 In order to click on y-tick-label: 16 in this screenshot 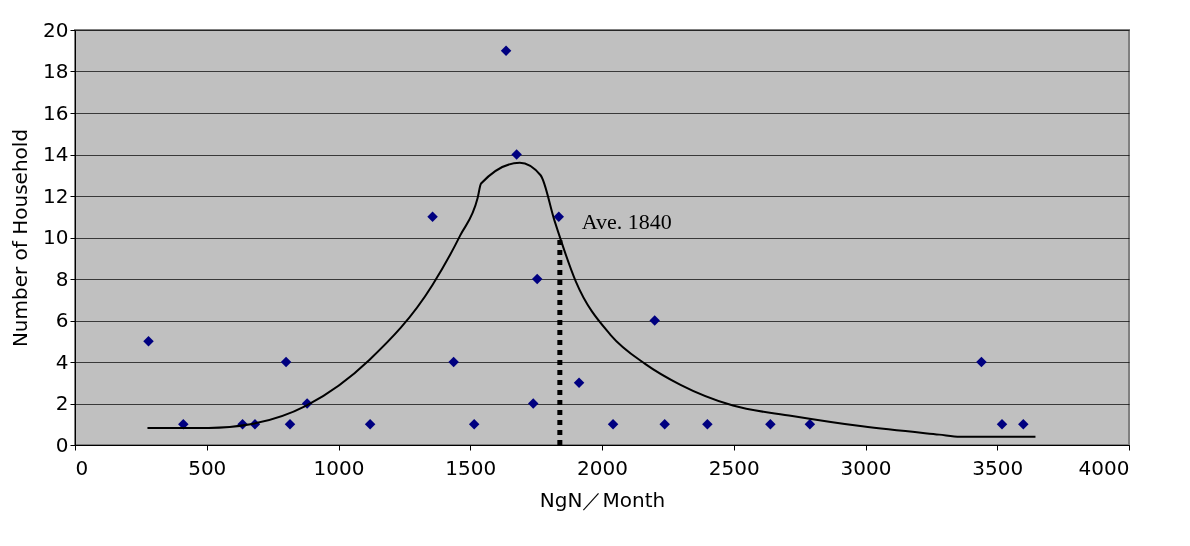, I will do `click(56, 112)`.